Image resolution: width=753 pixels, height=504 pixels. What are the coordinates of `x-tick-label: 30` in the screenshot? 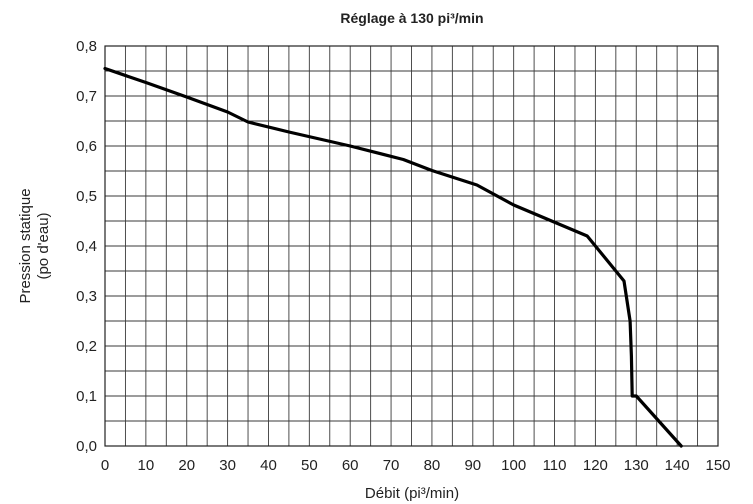 It's located at (227, 465).